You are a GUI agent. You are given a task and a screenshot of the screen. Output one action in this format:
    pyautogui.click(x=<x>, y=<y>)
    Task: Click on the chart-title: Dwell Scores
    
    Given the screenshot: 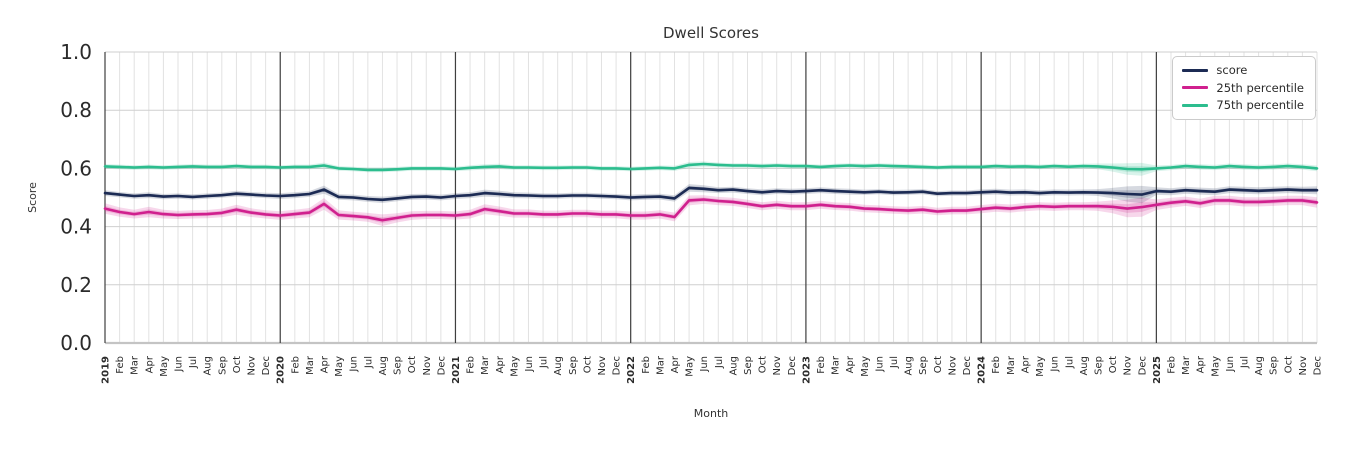 What is the action you would take?
    pyautogui.click(x=711, y=33)
    